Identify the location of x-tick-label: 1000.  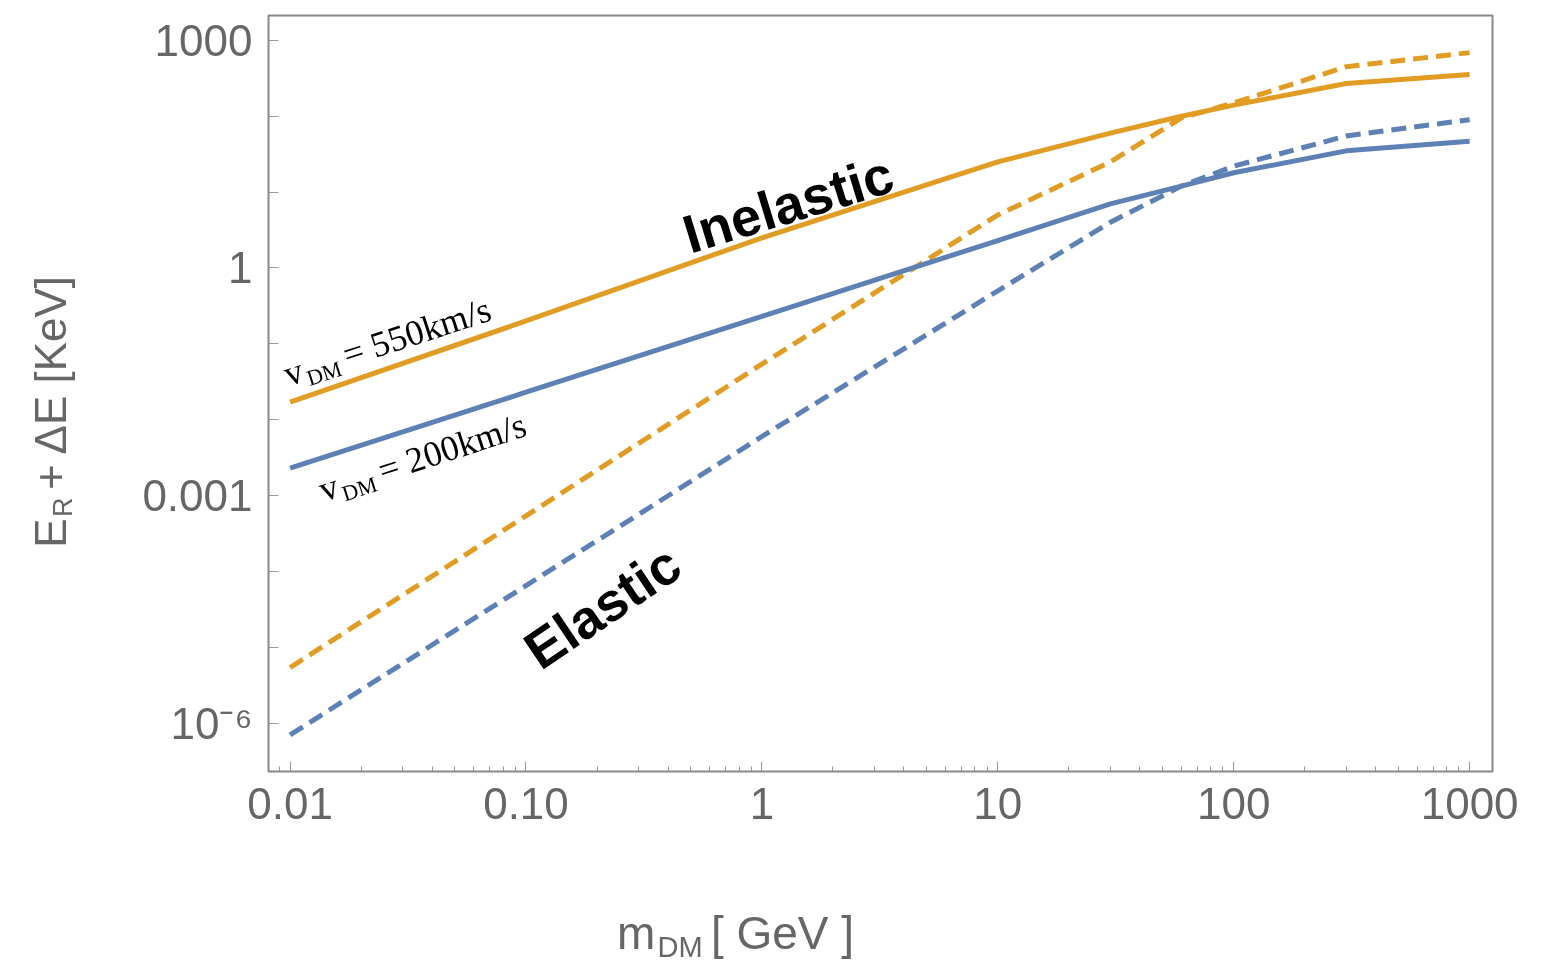
(1469, 803).